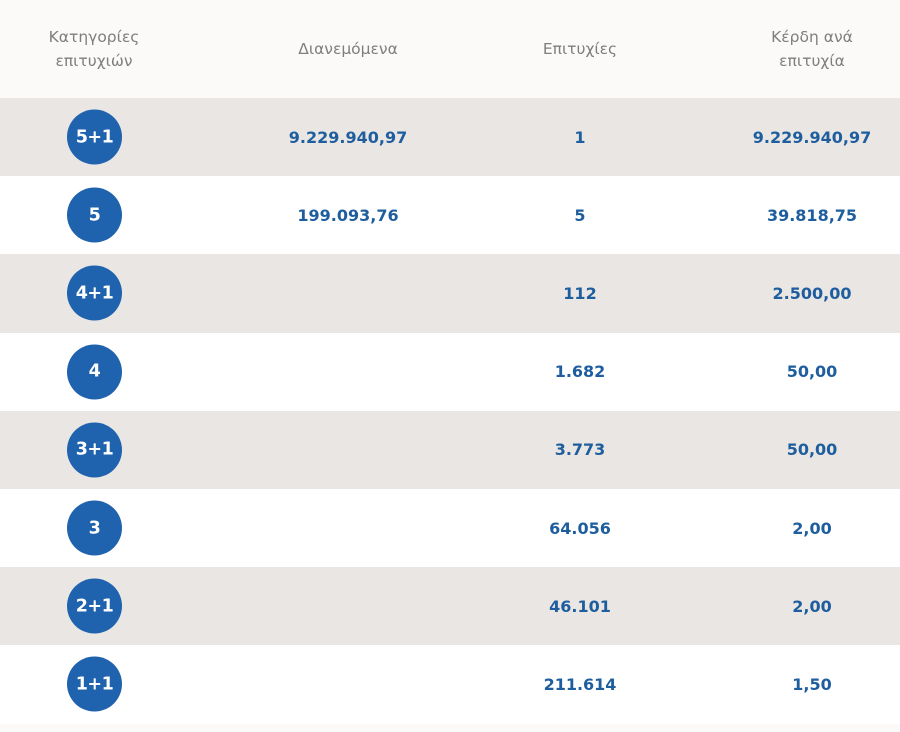 This screenshot has height=732, width=900. What do you see at coordinates (94, 215) in the screenshot?
I see `category-badge: 5` at bounding box center [94, 215].